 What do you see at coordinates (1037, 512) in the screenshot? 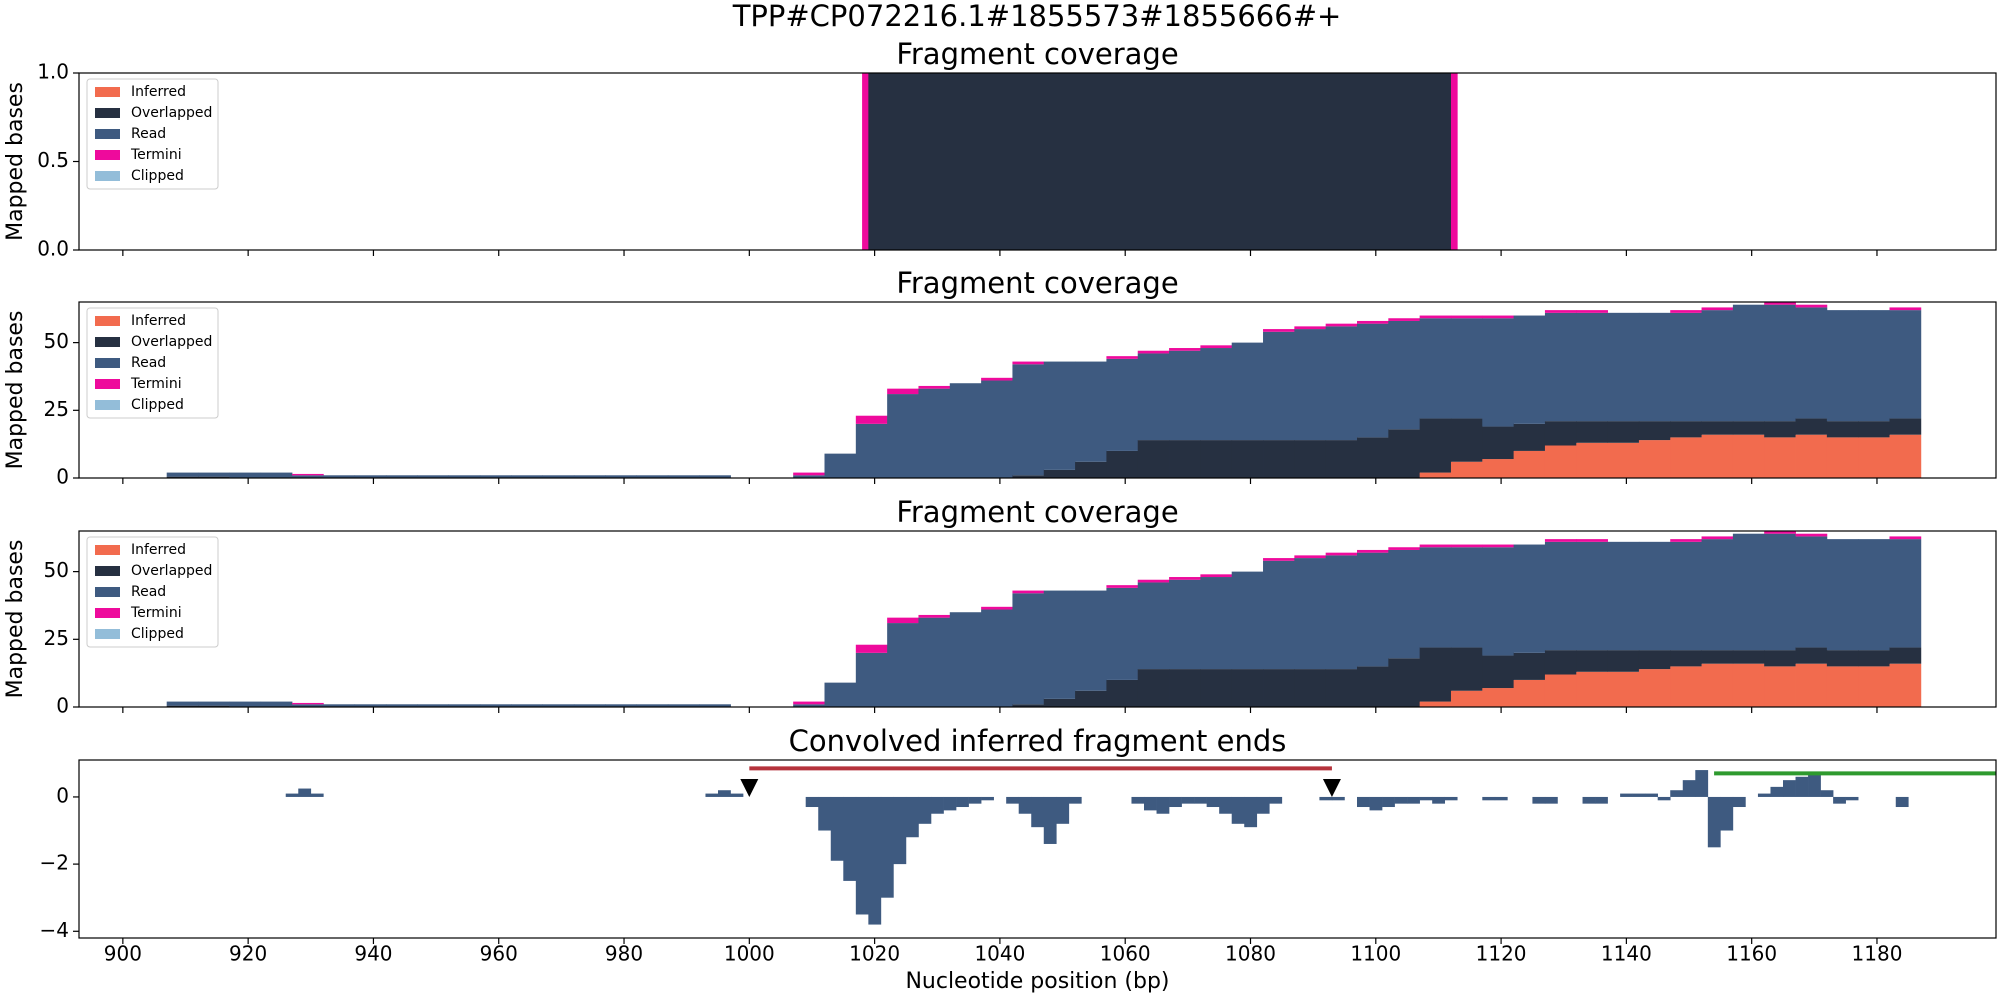
I see `panel-title: Fragment coverage` at bounding box center [1037, 512].